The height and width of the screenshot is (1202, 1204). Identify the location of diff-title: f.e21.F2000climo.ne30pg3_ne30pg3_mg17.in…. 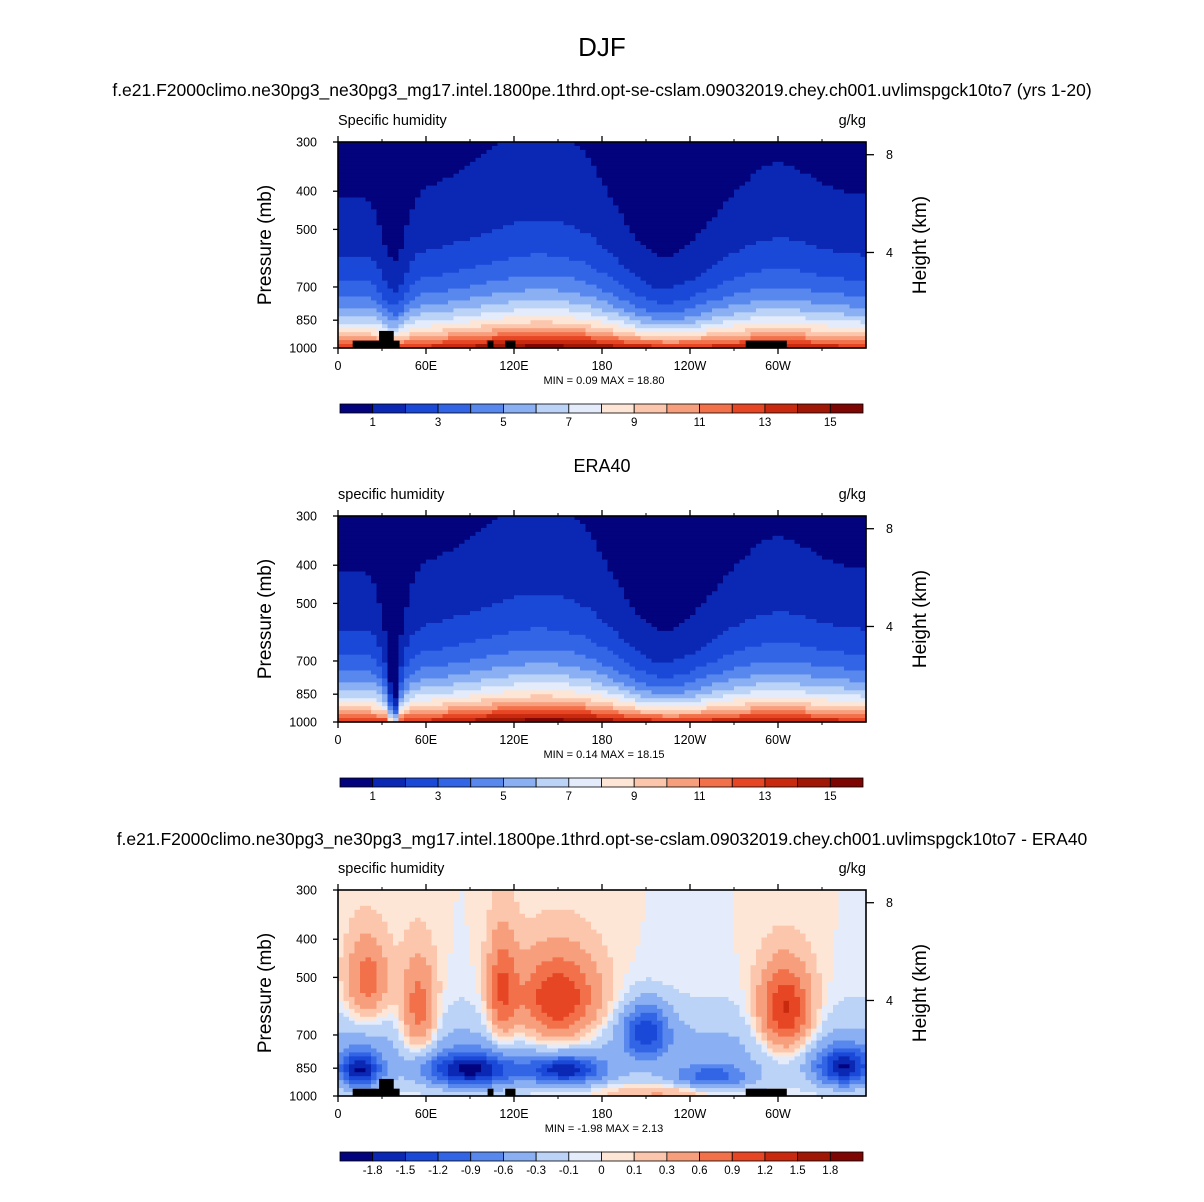
(602, 839).